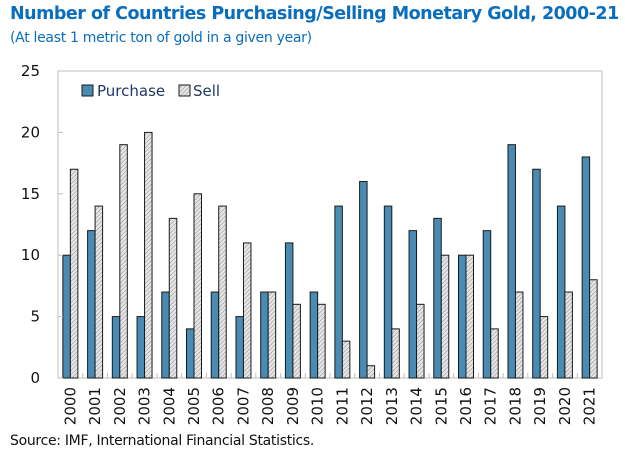 The image size is (625, 457). Describe the element at coordinates (417, 406) in the screenshot. I see `x-tick-label: 2014` at that location.